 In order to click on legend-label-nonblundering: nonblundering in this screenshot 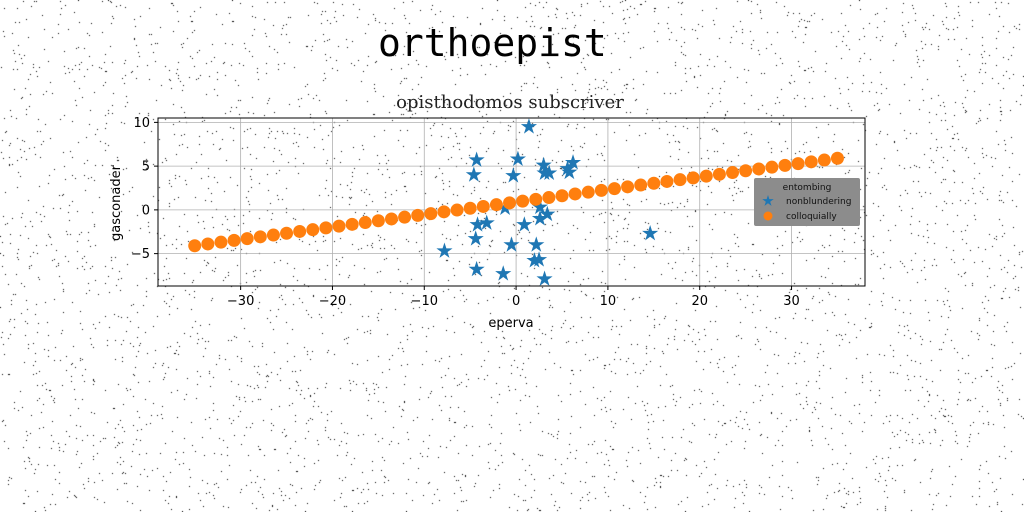, I will do `click(818, 202)`.